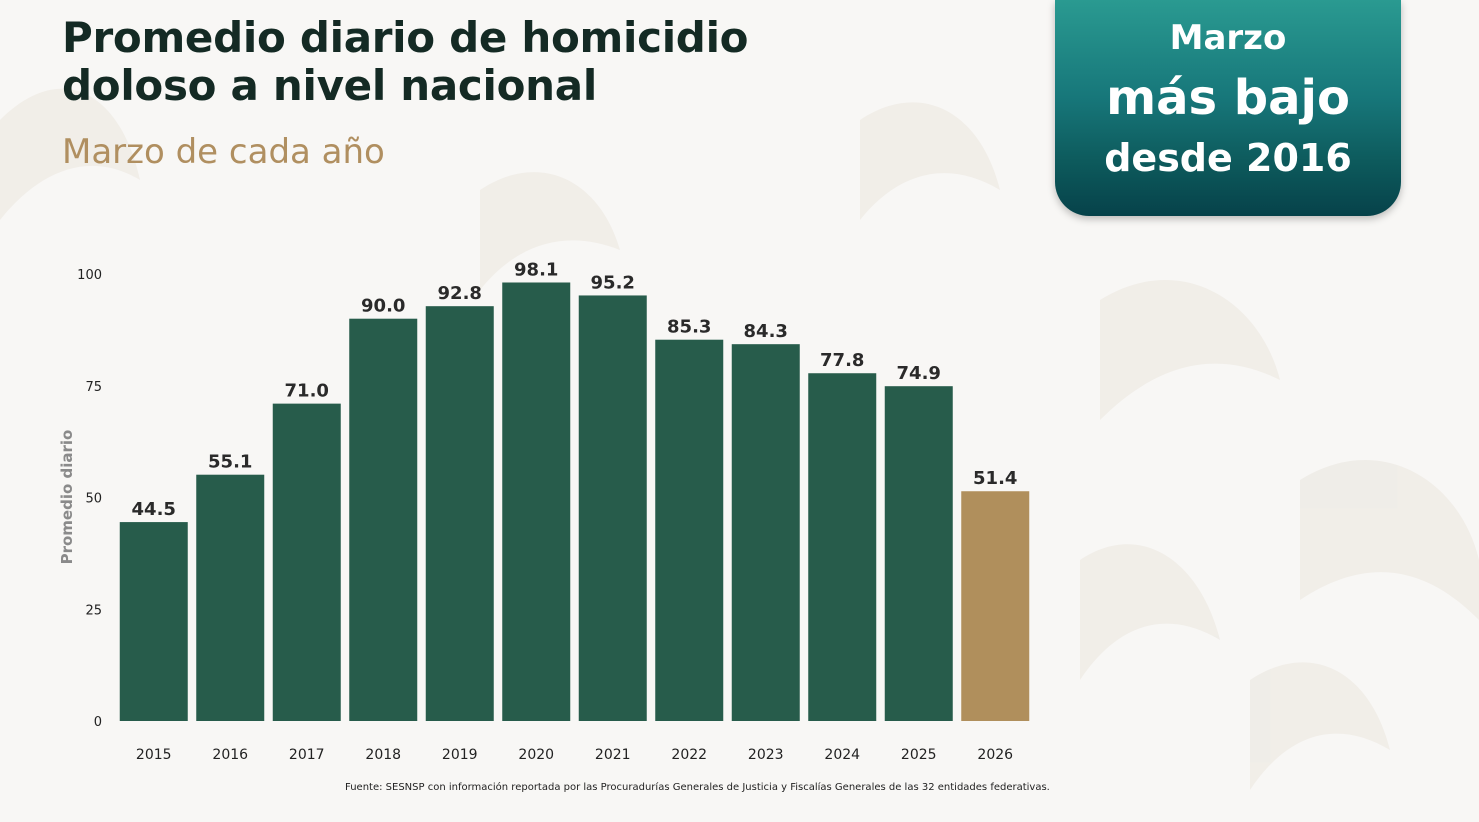  I want to click on bar-value-label: 55.1, so click(230, 462).